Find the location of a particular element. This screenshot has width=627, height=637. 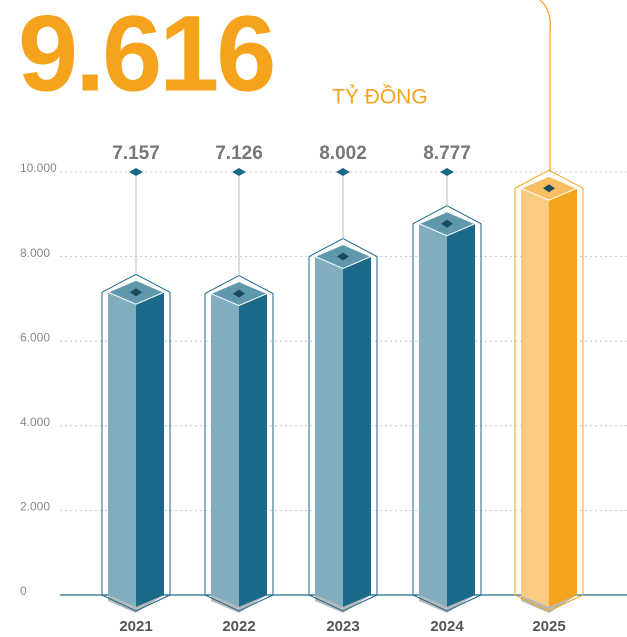

y-tick-label: 0 is located at coordinates (23, 591).